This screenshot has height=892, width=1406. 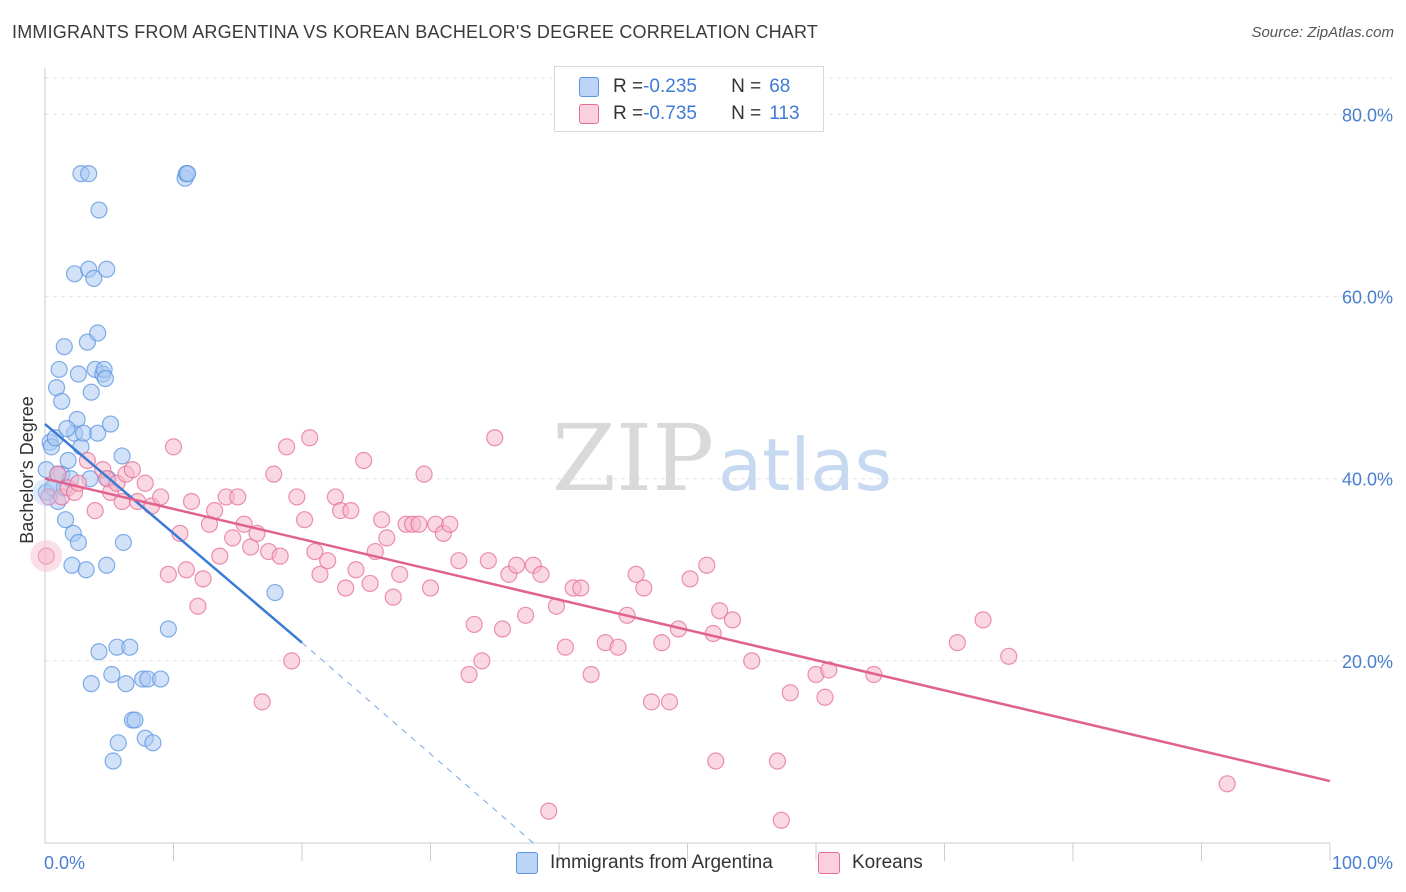 What do you see at coordinates (589, 87) in the screenshot?
I see `legend-swatch-argentina` at bounding box center [589, 87].